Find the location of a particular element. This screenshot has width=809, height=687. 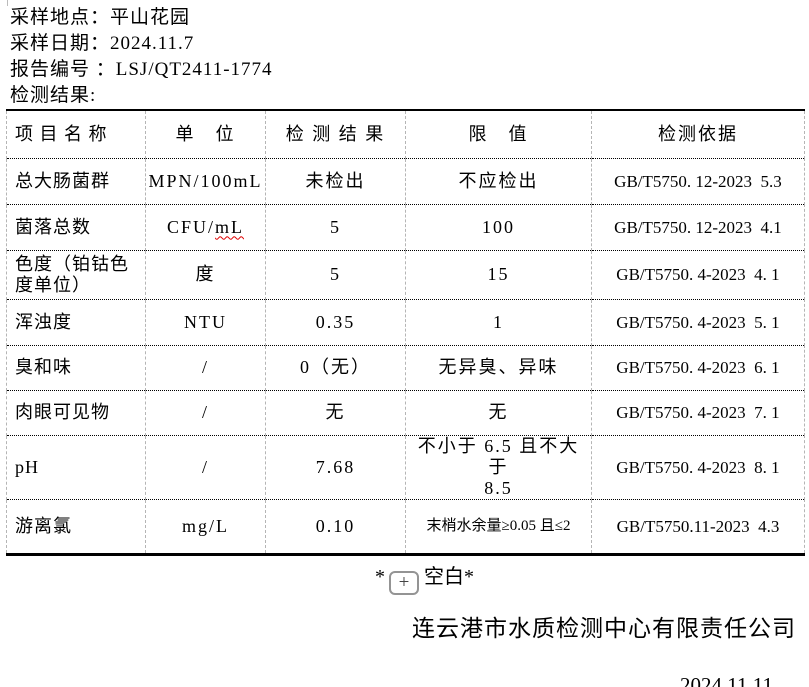

limit-line-1: 不小于 6.5 且不大于 is located at coordinates (498, 456).